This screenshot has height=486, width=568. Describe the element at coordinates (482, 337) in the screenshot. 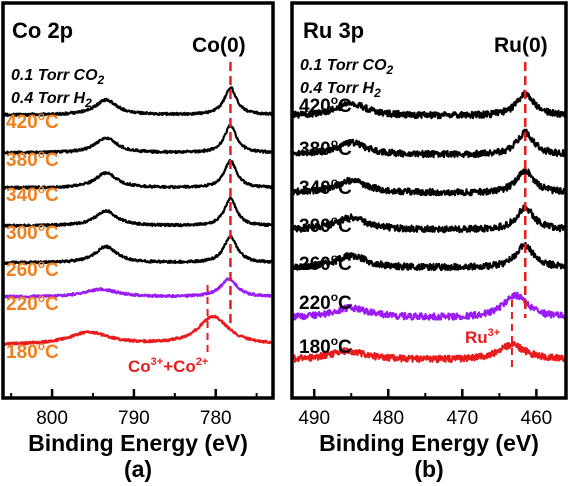

I see `secondary-label: Ru3+` at that location.